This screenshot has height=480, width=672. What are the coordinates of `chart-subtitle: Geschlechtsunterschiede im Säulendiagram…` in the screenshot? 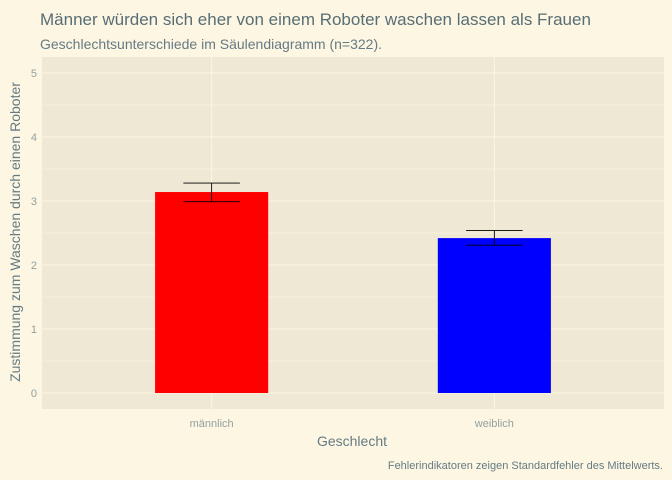 It's located at (211, 44).